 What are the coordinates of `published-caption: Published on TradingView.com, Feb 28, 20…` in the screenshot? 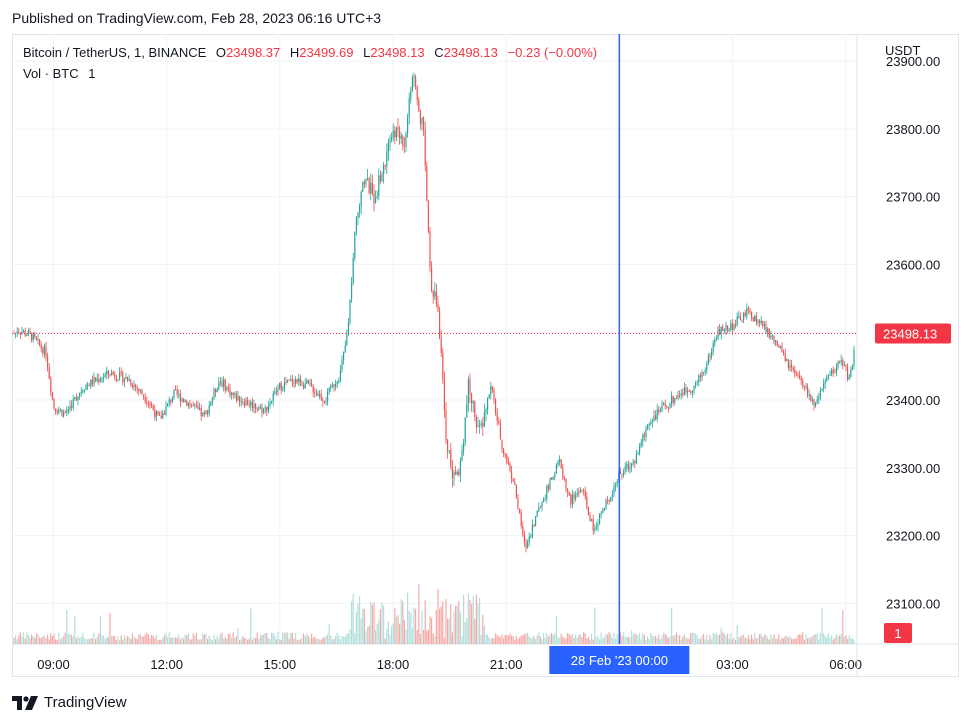 It's located at (197, 18).